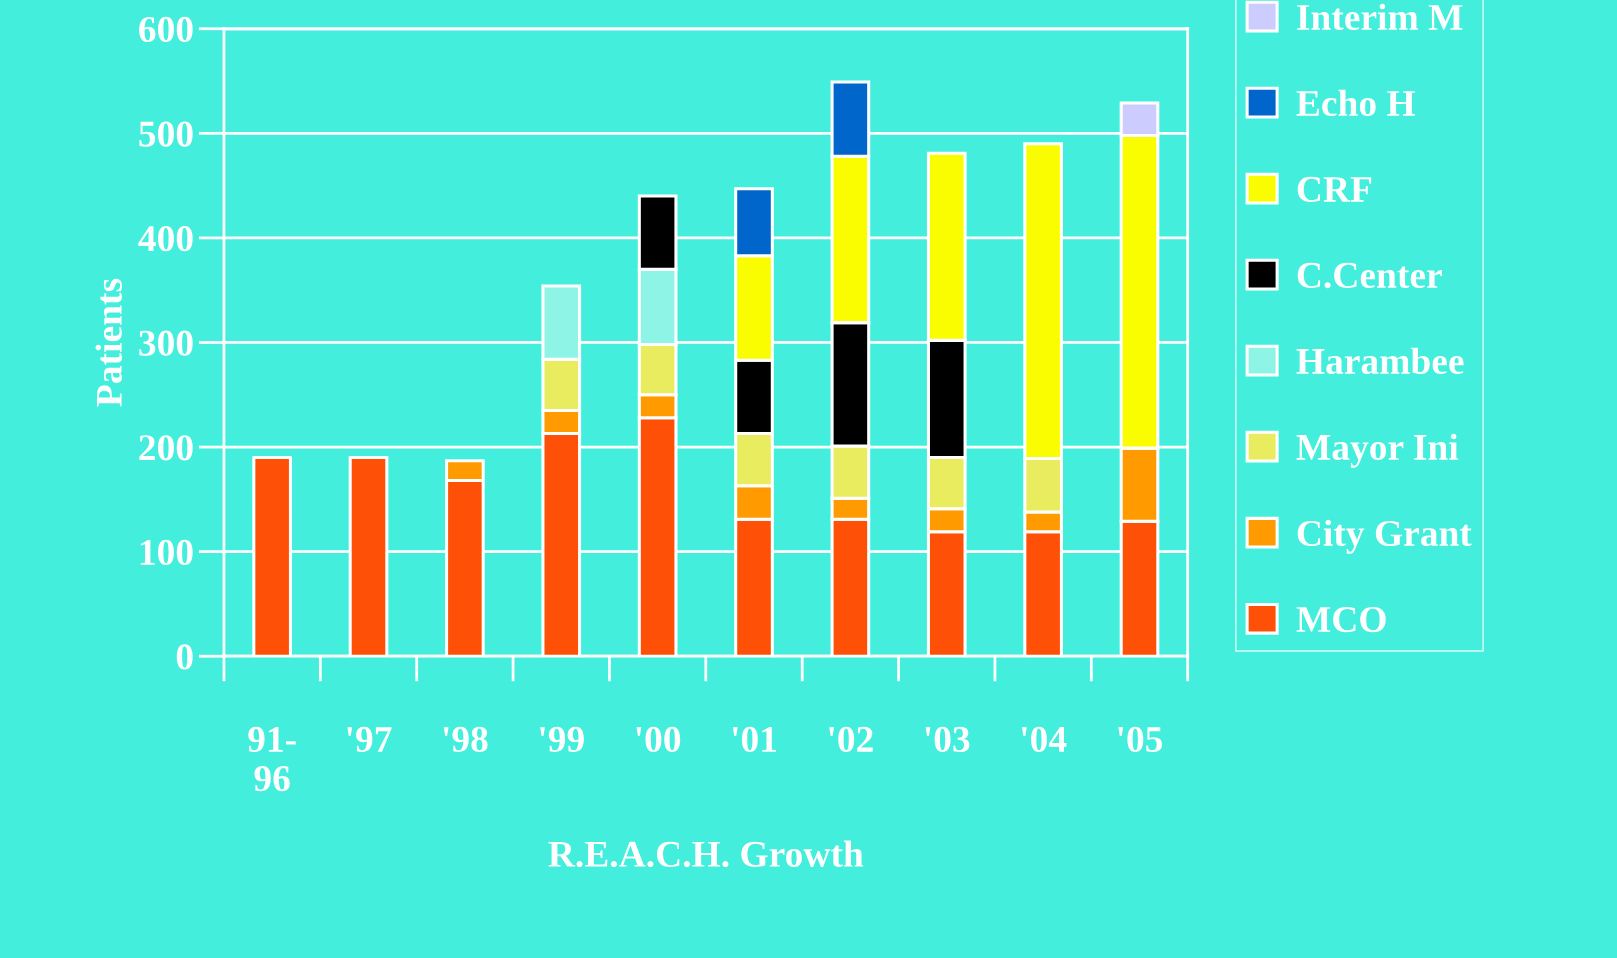 This screenshot has height=958, width=1617. What do you see at coordinates (1341, 620) in the screenshot?
I see `legend-label: MCO` at bounding box center [1341, 620].